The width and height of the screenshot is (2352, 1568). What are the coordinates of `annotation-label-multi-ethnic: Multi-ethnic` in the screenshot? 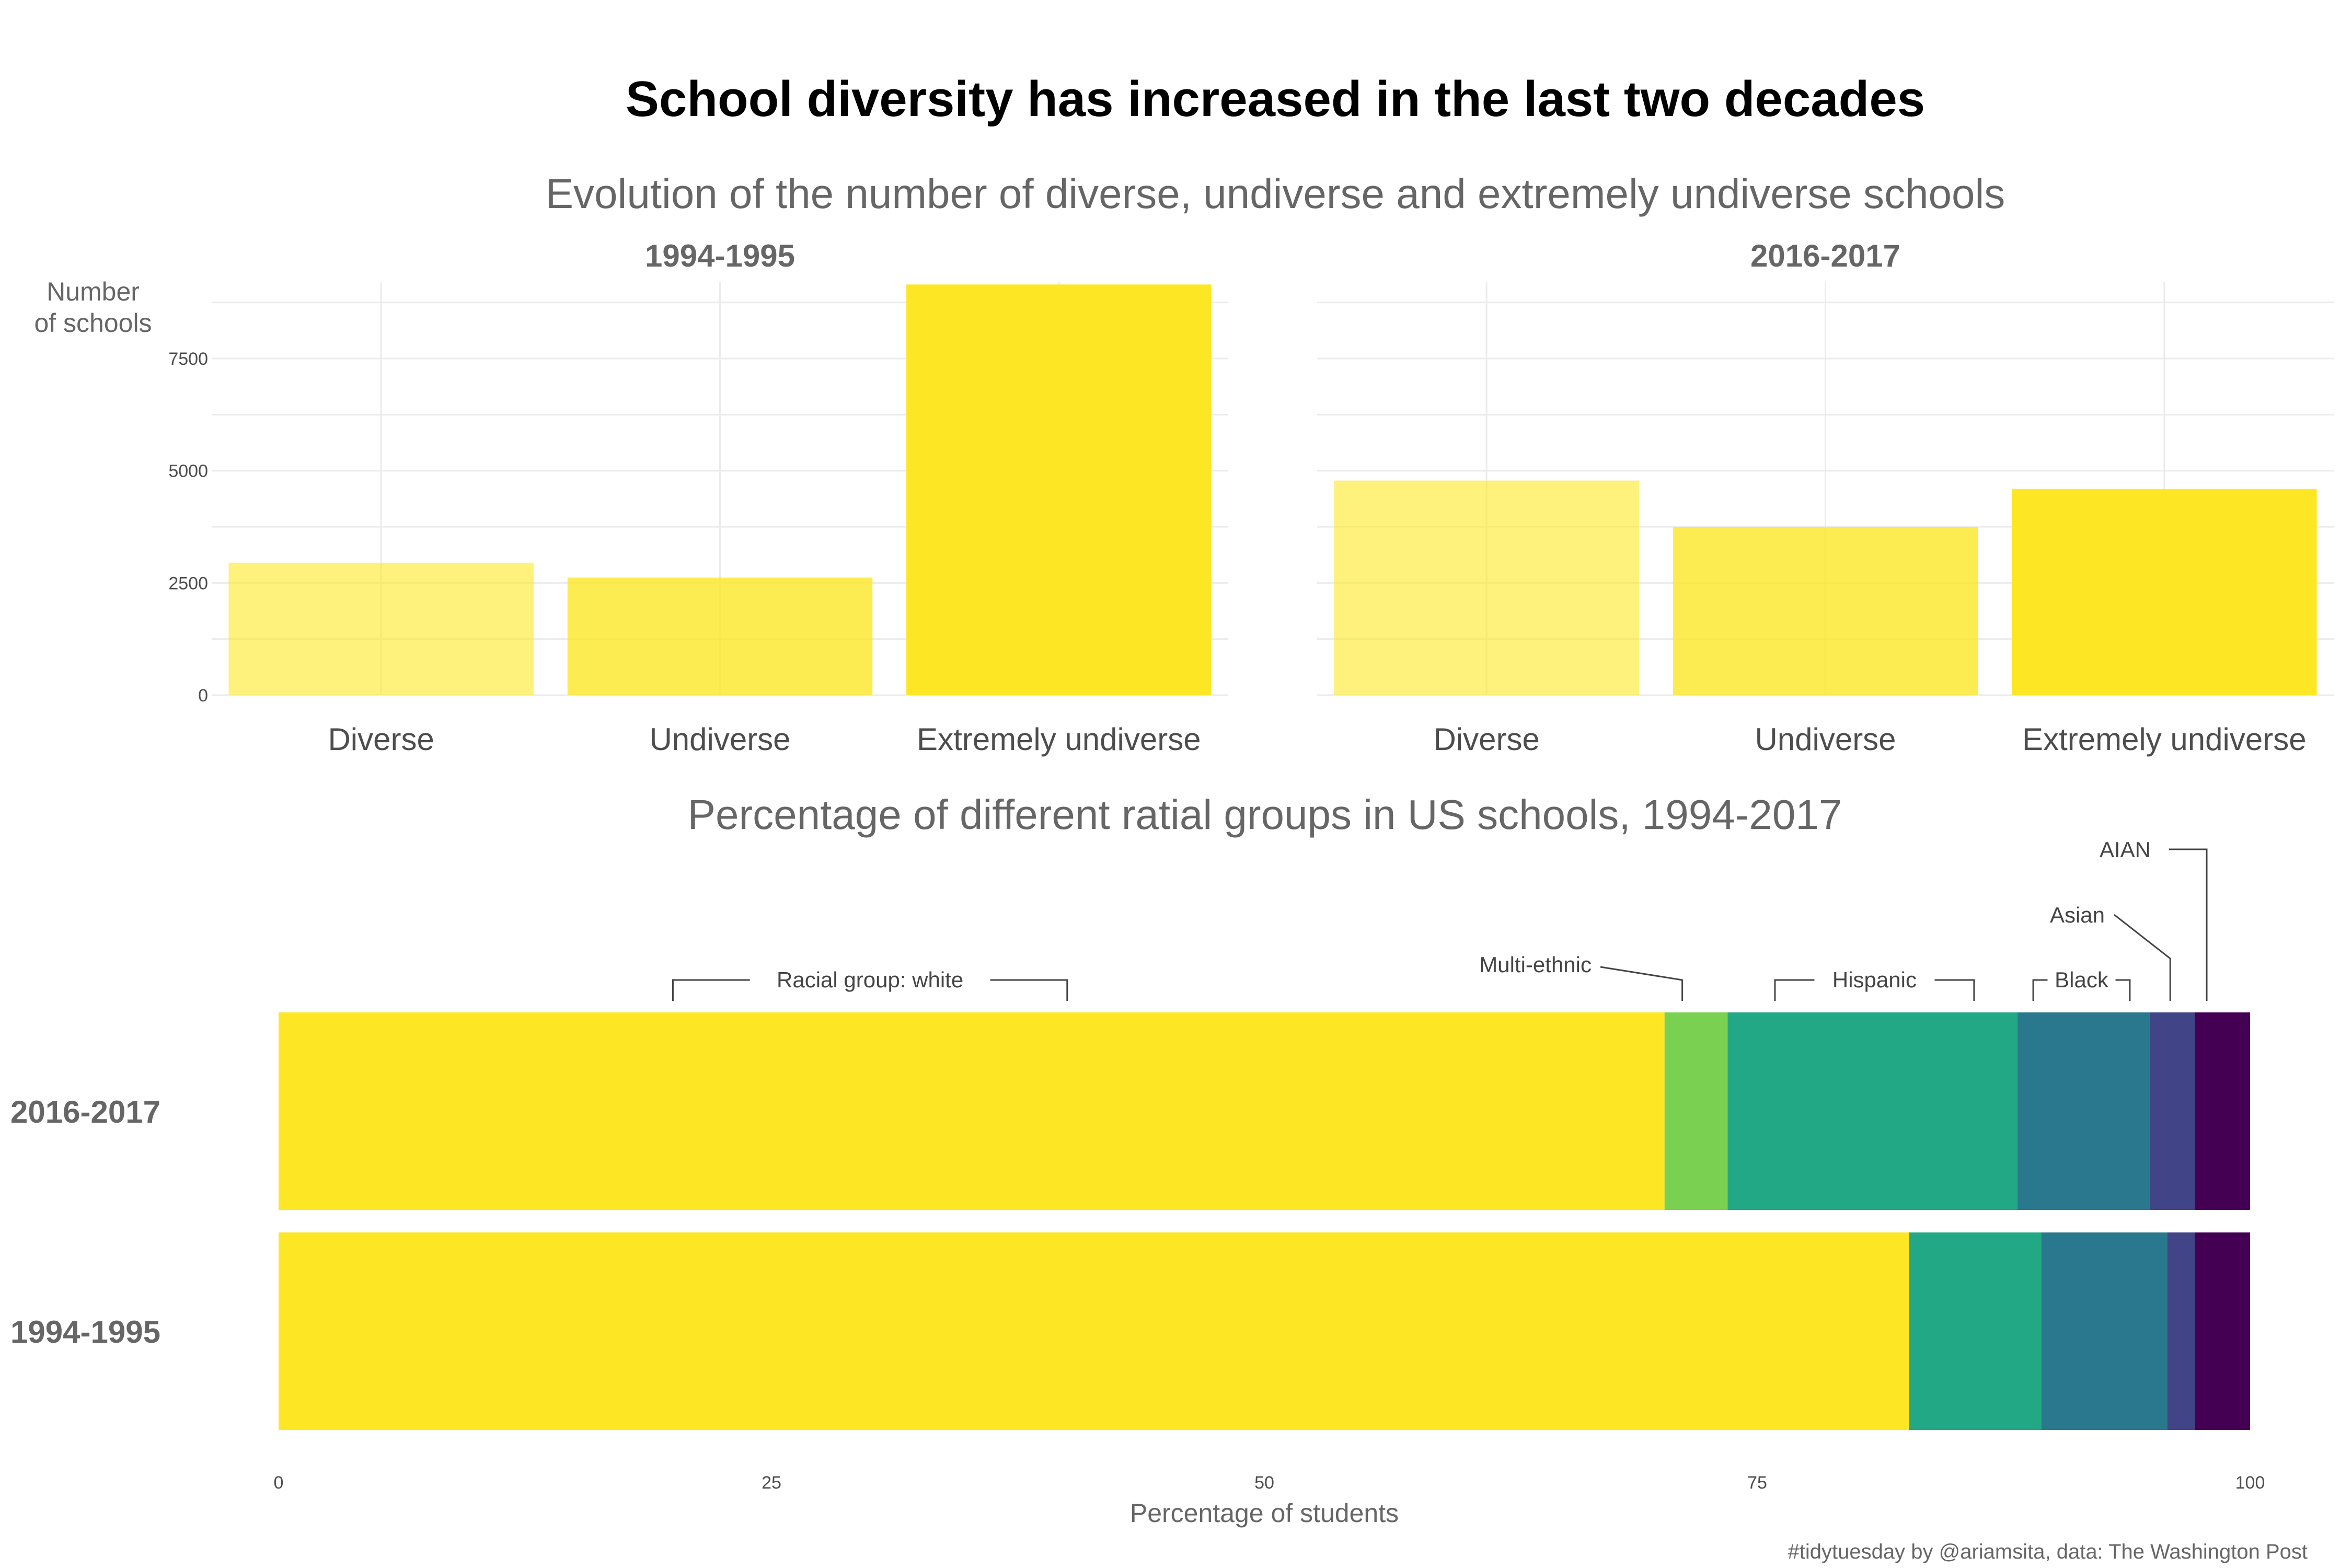 It's located at (1535, 964).